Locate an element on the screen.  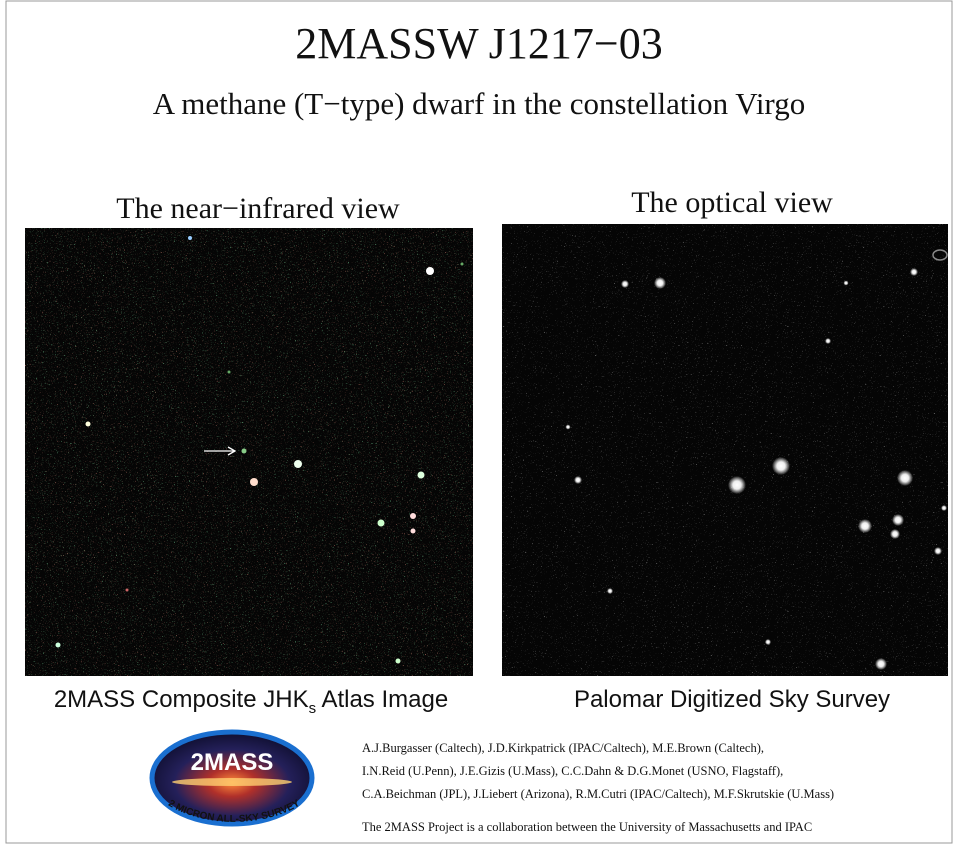
panel-caption: 2MASS Composite JHKs Atlas Image is located at coordinates (251, 701).